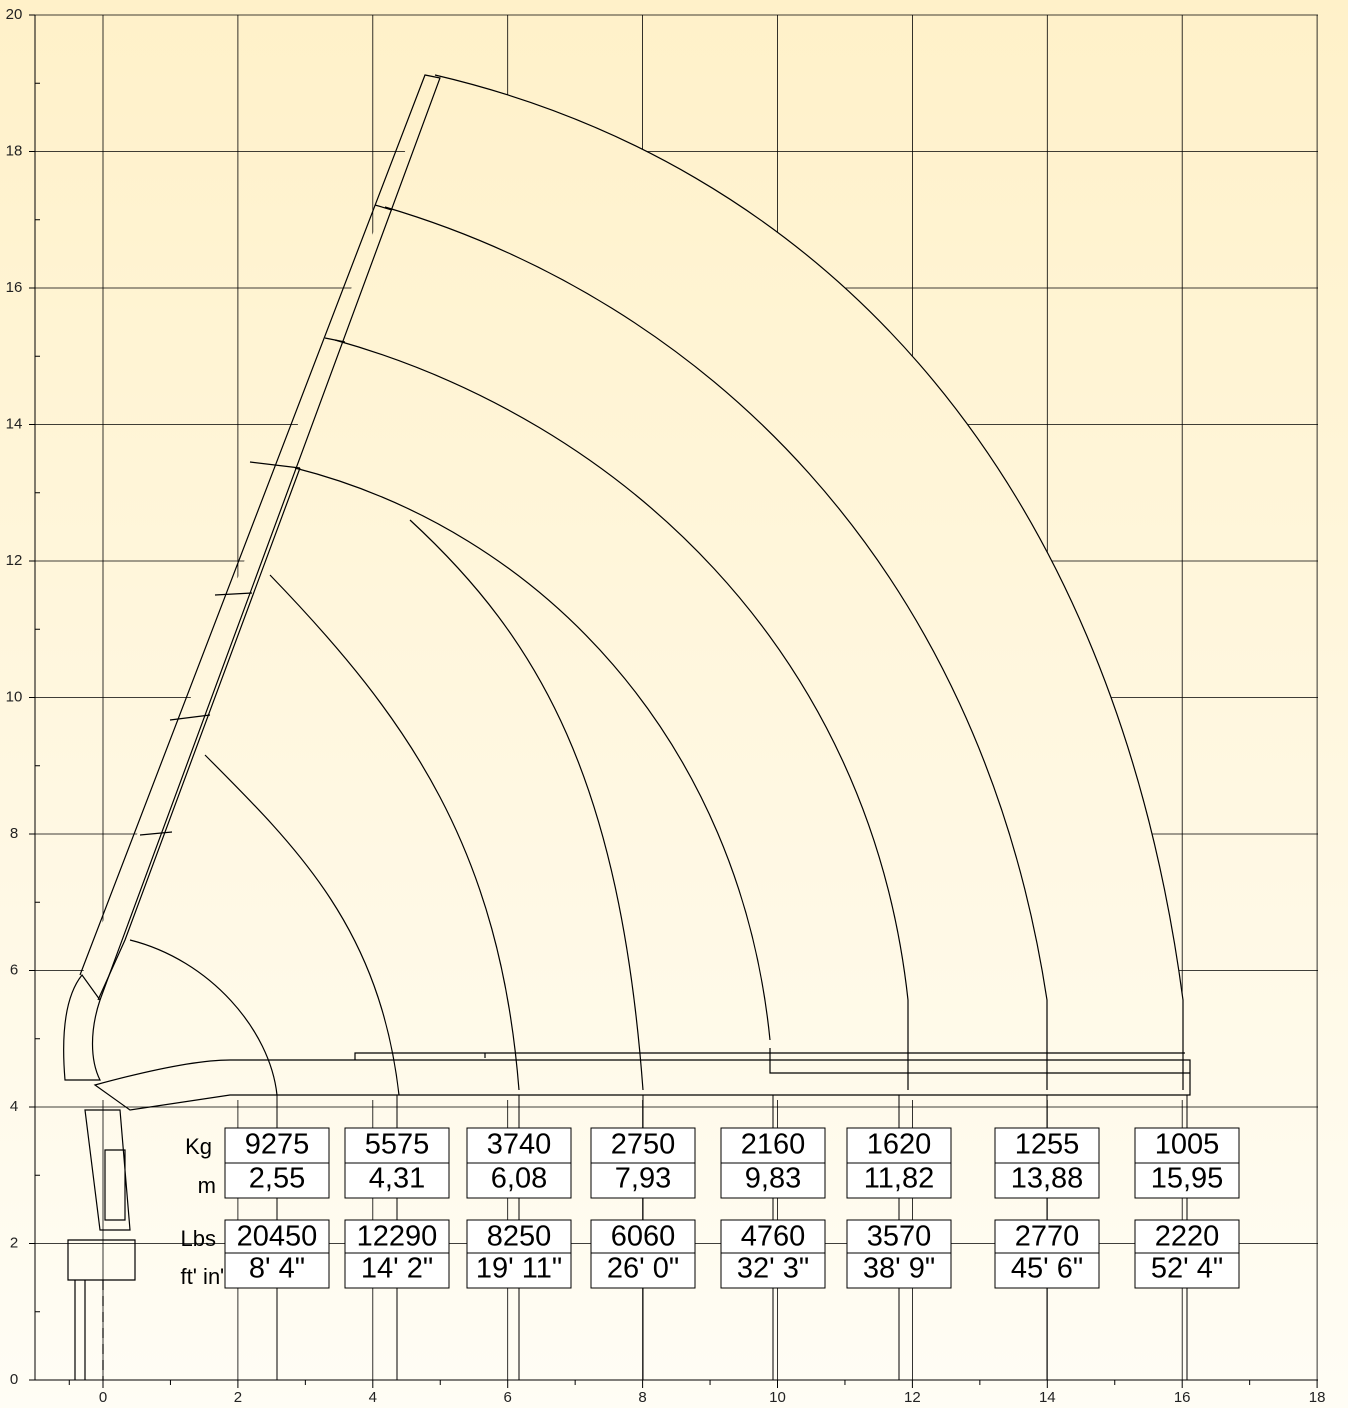  What do you see at coordinates (899, 1179) in the screenshot?
I see `reach-m: 11,82` at bounding box center [899, 1179].